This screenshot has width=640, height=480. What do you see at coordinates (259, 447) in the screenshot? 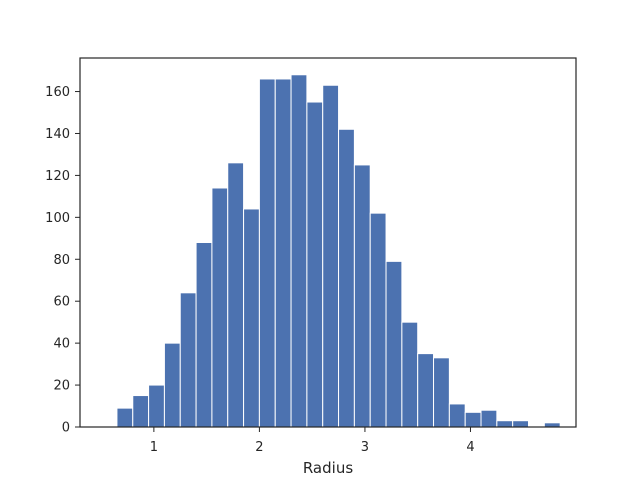
I see `x-tick-label: 2` at bounding box center [259, 447].